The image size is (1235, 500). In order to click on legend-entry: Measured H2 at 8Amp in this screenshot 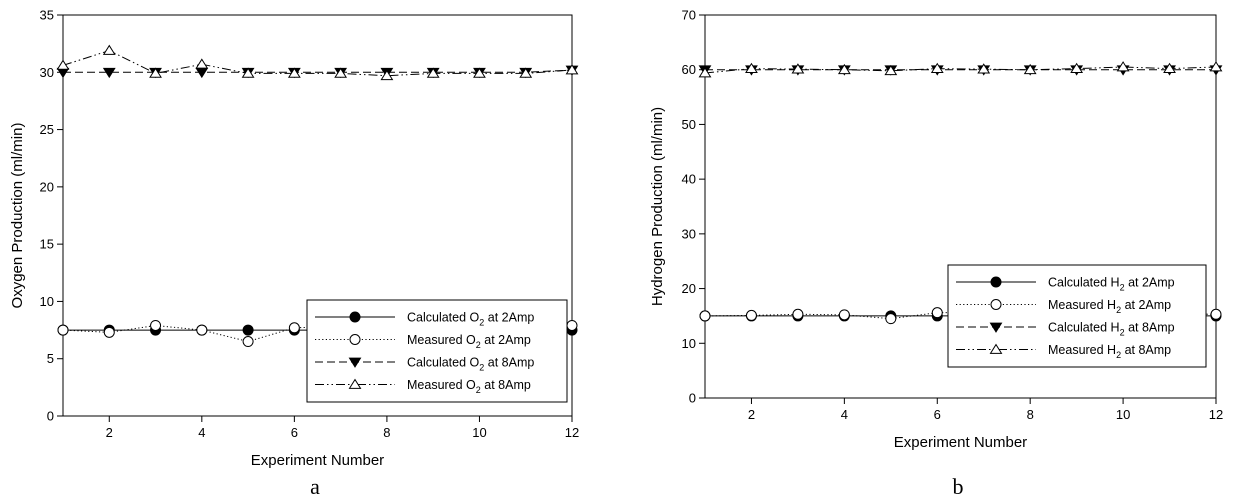, I will do `click(1109, 351)`.